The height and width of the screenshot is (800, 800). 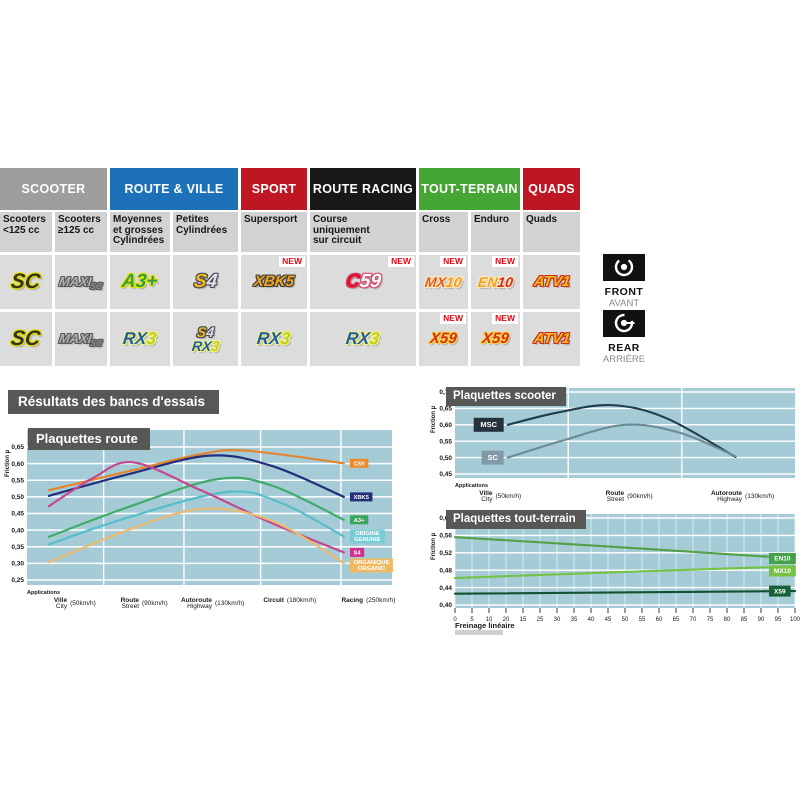 I want to click on category-scooter: SCOOTER, so click(x=53, y=189).